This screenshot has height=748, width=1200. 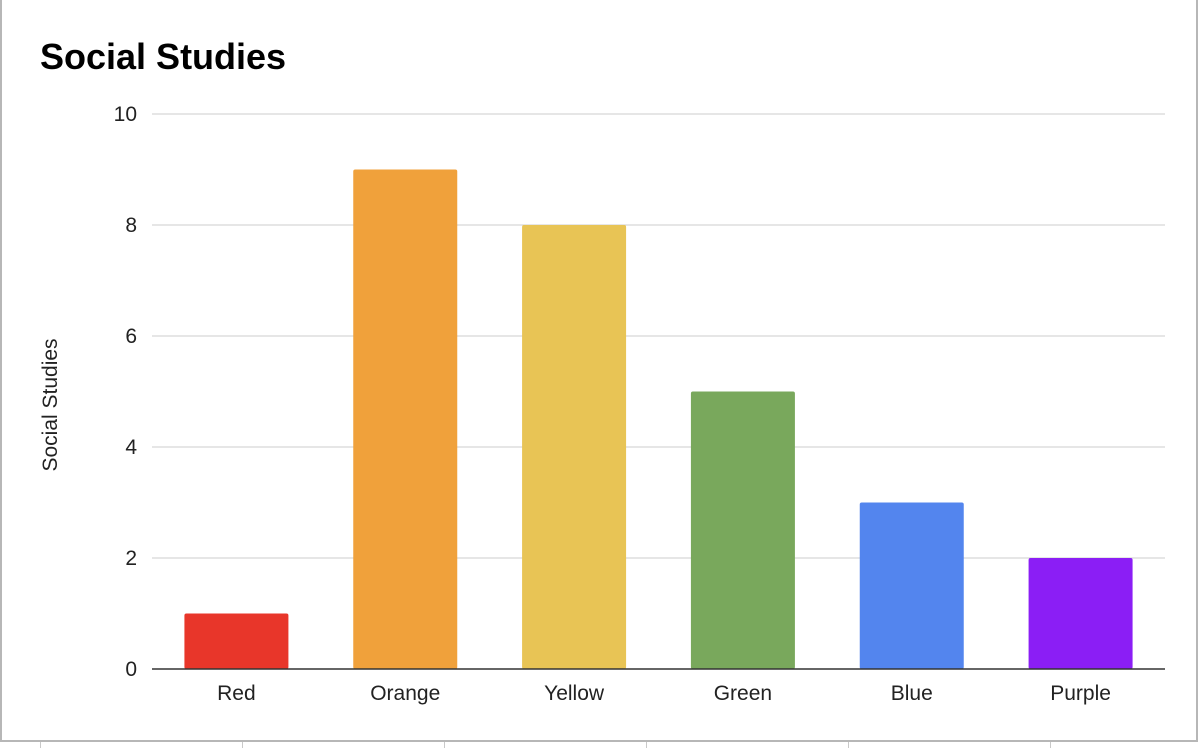 I want to click on bar-blue, so click(x=911, y=585).